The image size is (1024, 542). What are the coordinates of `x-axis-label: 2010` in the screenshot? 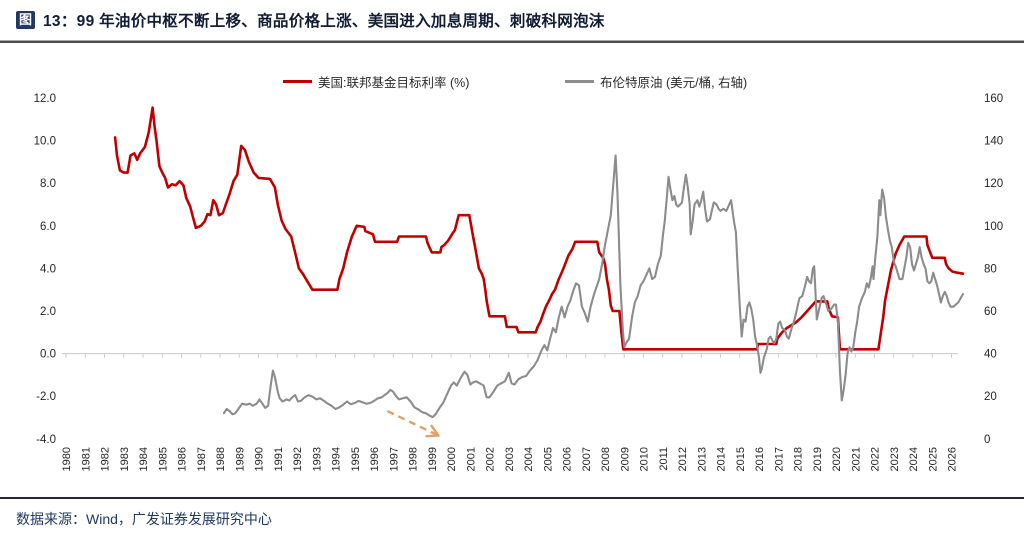 It's located at (645, 459).